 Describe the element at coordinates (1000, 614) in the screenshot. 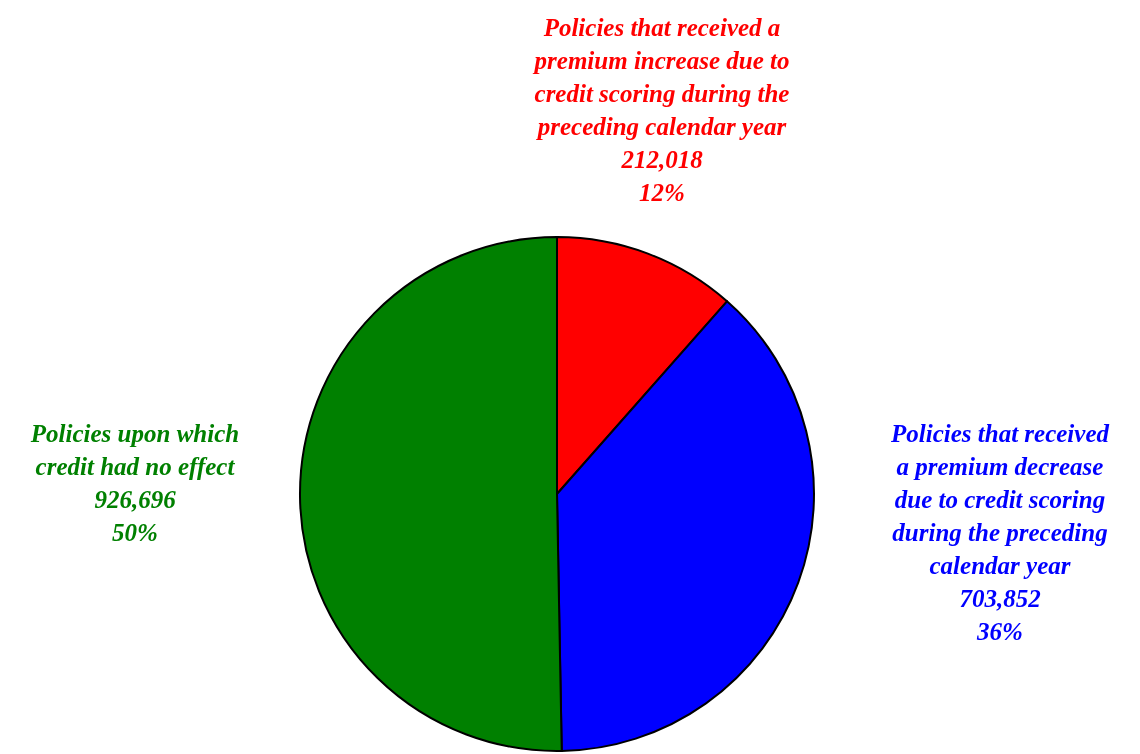

I see `data-label: 703,852 36%` at that location.